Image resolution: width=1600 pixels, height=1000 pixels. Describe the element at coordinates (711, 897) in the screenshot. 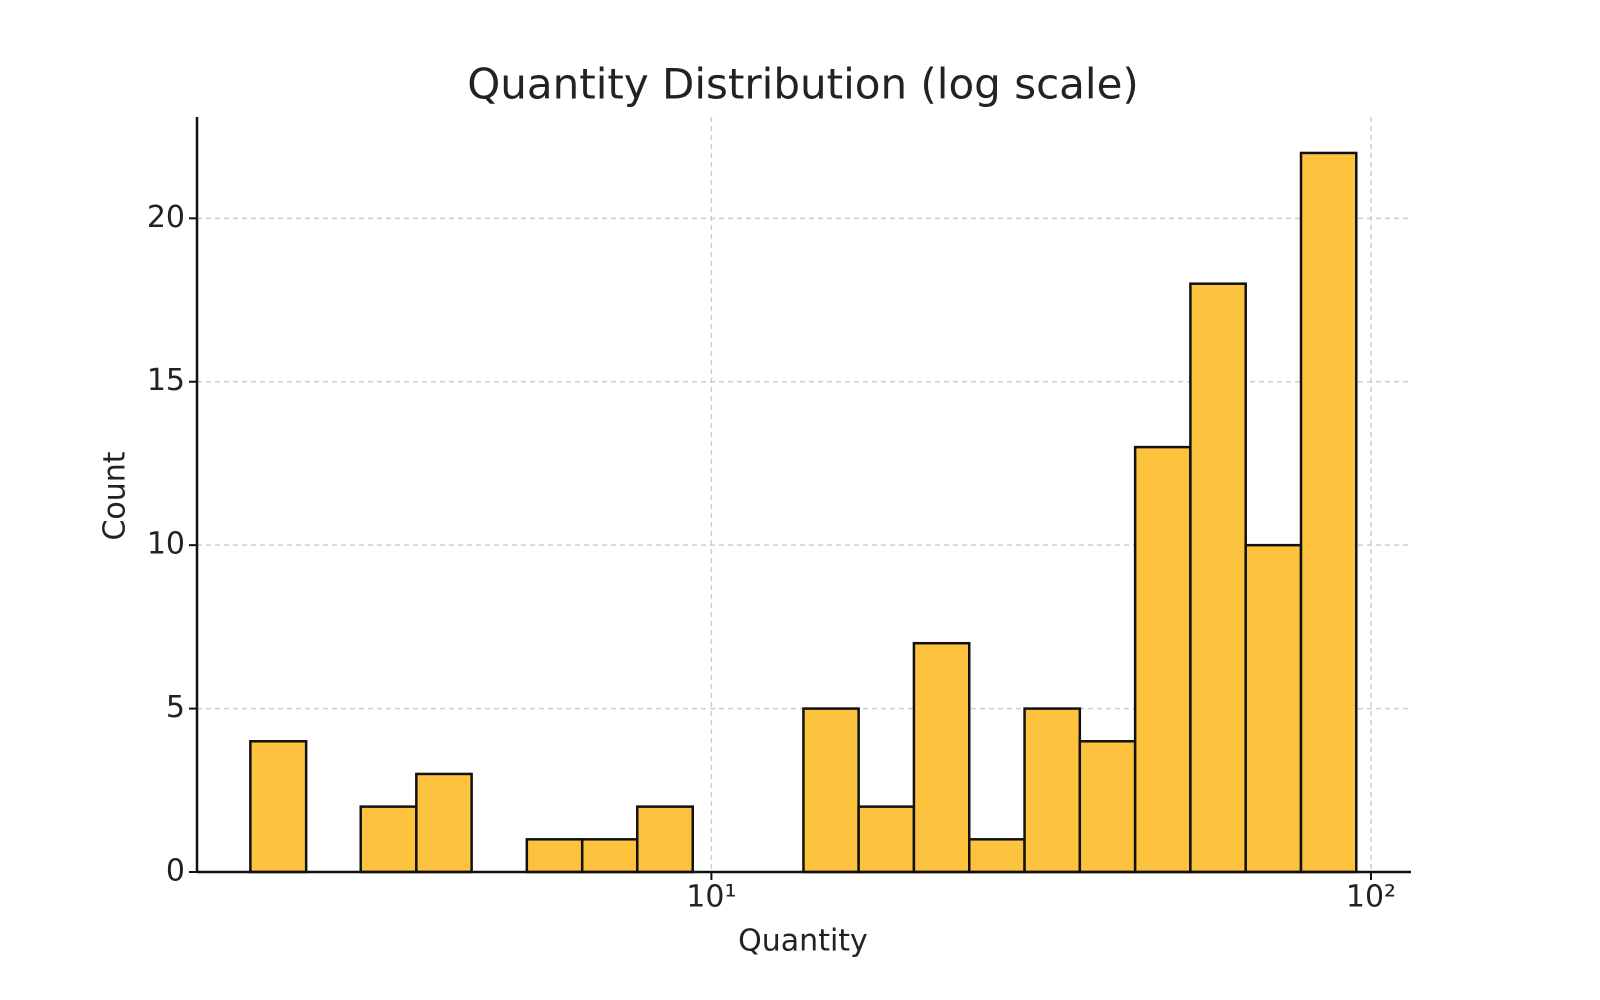

I see `x-tick-label: 10¹` at that location.